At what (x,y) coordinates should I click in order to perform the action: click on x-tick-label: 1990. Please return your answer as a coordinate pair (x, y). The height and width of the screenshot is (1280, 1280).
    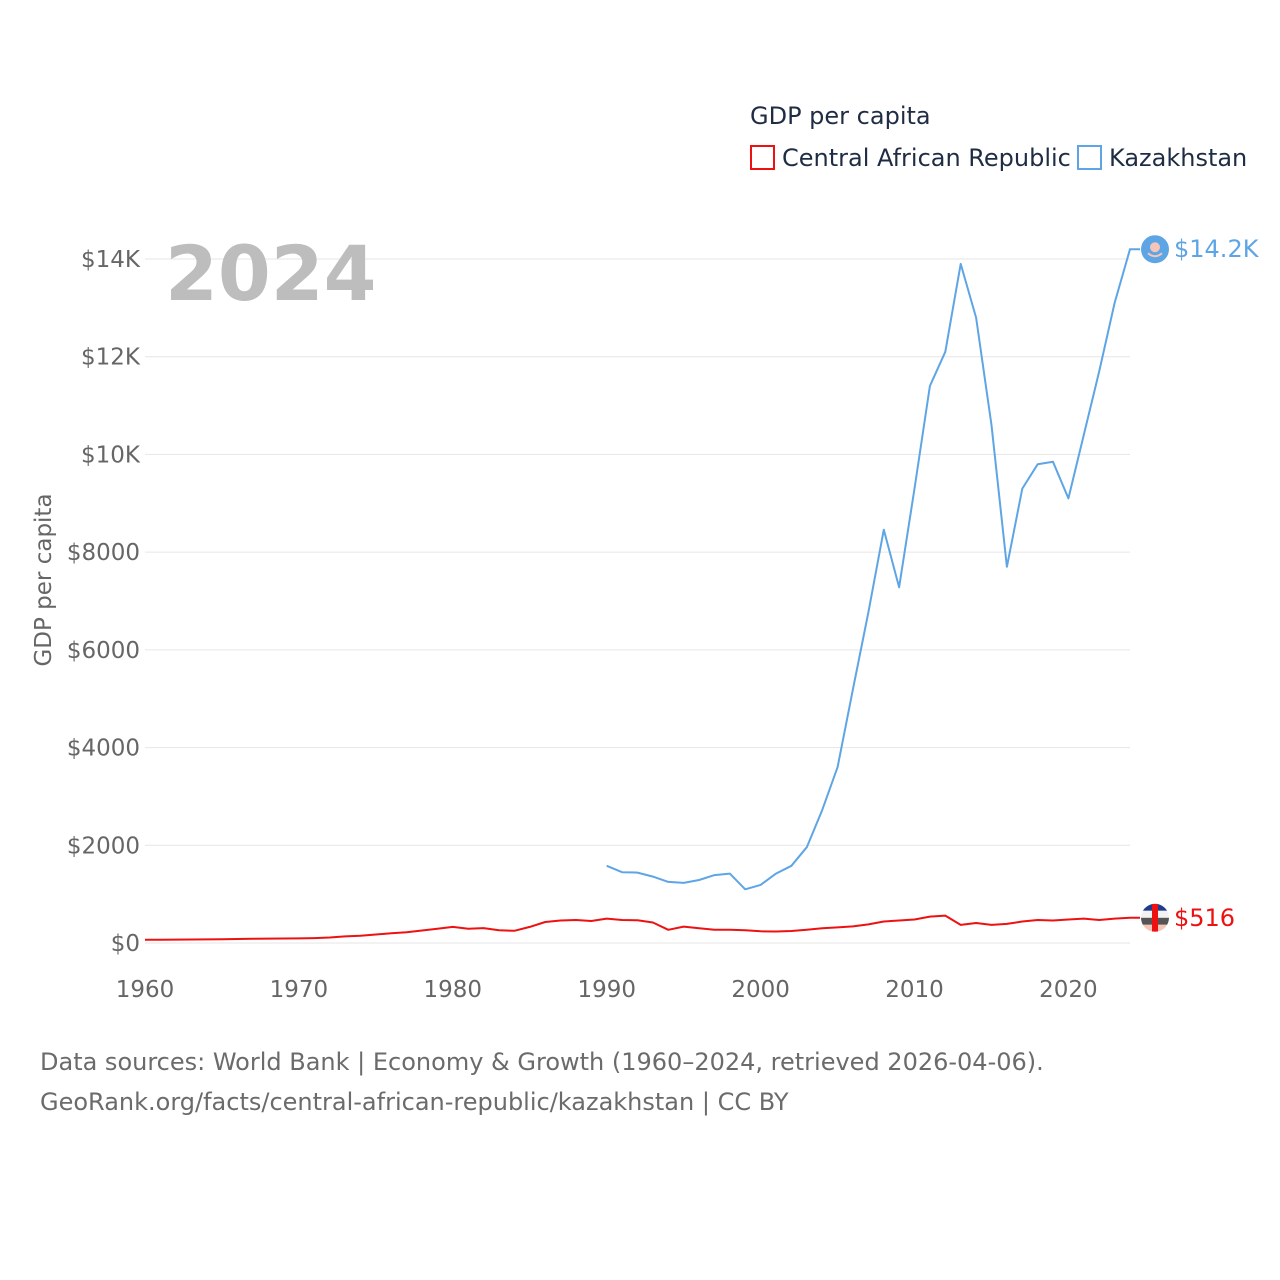
    Looking at the image, I should click on (606, 990).